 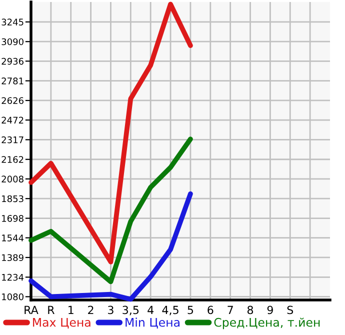 What do you see at coordinates (250, 310) in the screenshot?
I see `x-tick-label: 8` at bounding box center [250, 310].